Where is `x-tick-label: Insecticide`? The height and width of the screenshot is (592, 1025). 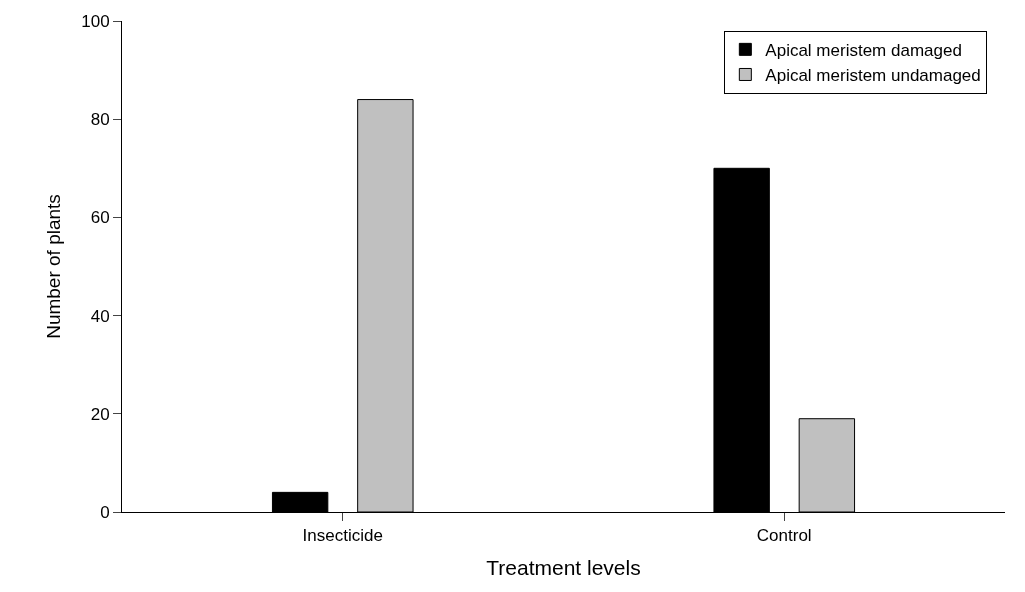 x-tick-label: Insecticide is located at coordinates (342, 536).